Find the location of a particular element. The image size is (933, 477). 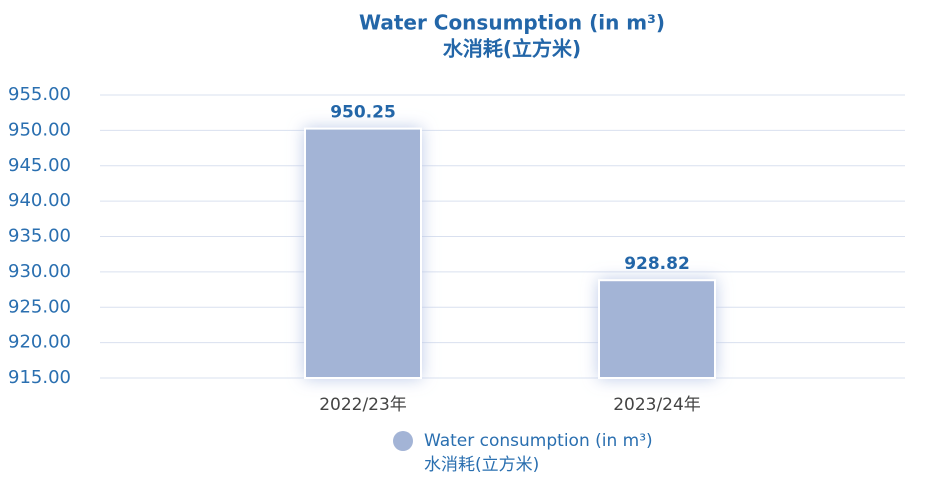

legend-label: 水消耗(立方米) is located at coordinates (481, 465).